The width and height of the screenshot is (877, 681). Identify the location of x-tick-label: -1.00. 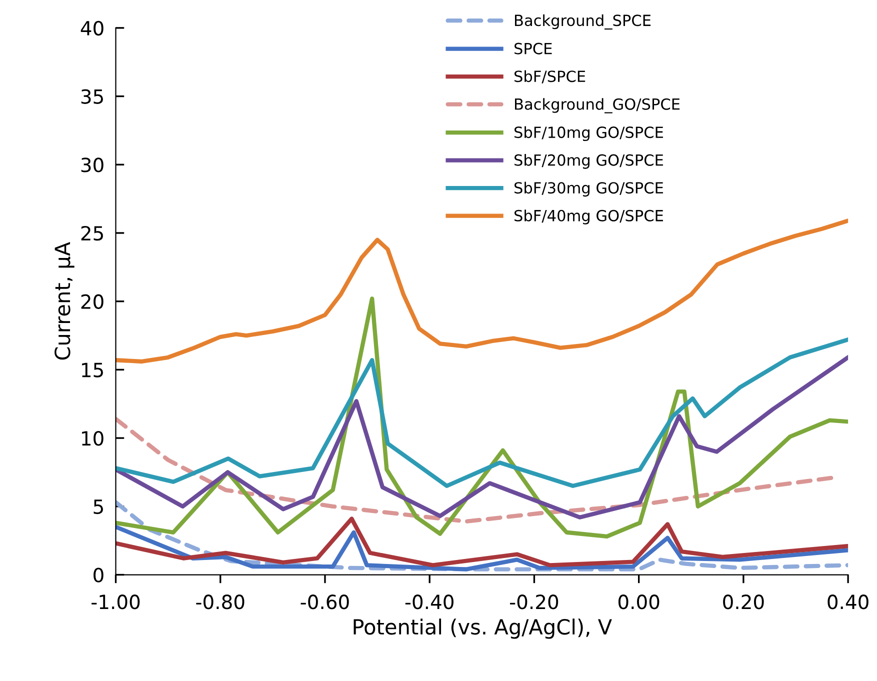
(116, 602).